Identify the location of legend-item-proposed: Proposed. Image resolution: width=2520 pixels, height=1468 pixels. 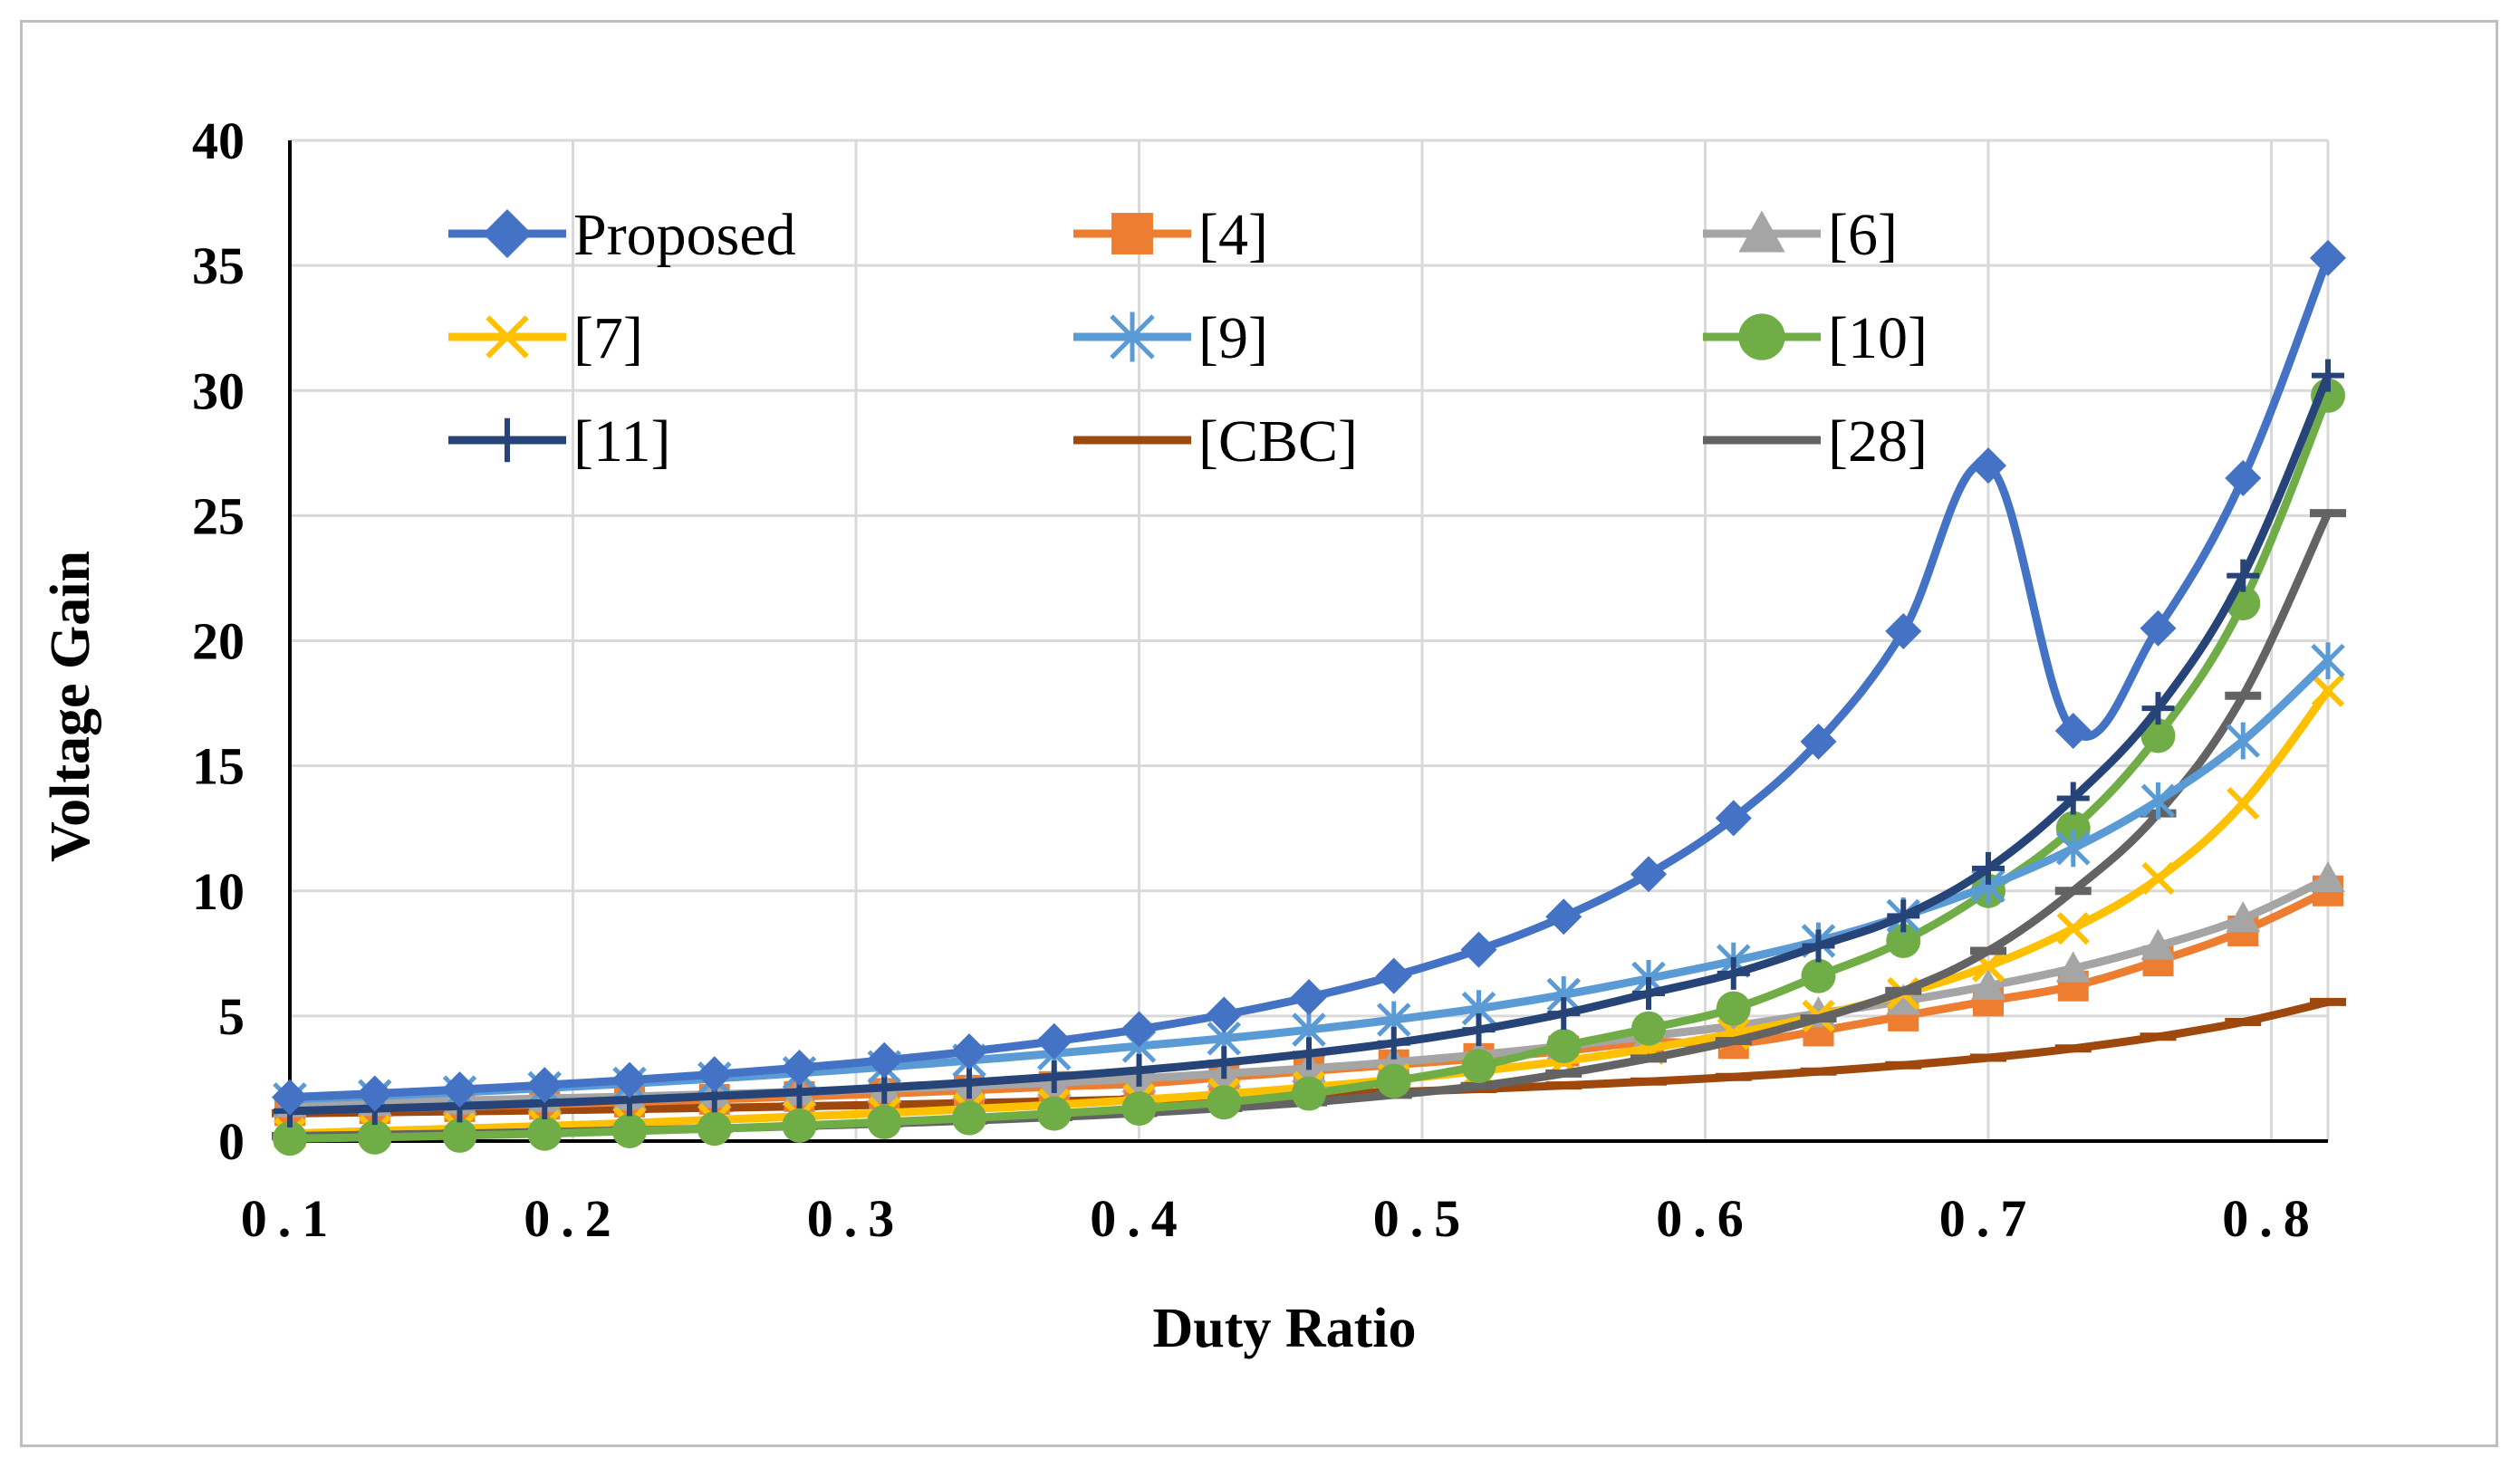
(622, 235).